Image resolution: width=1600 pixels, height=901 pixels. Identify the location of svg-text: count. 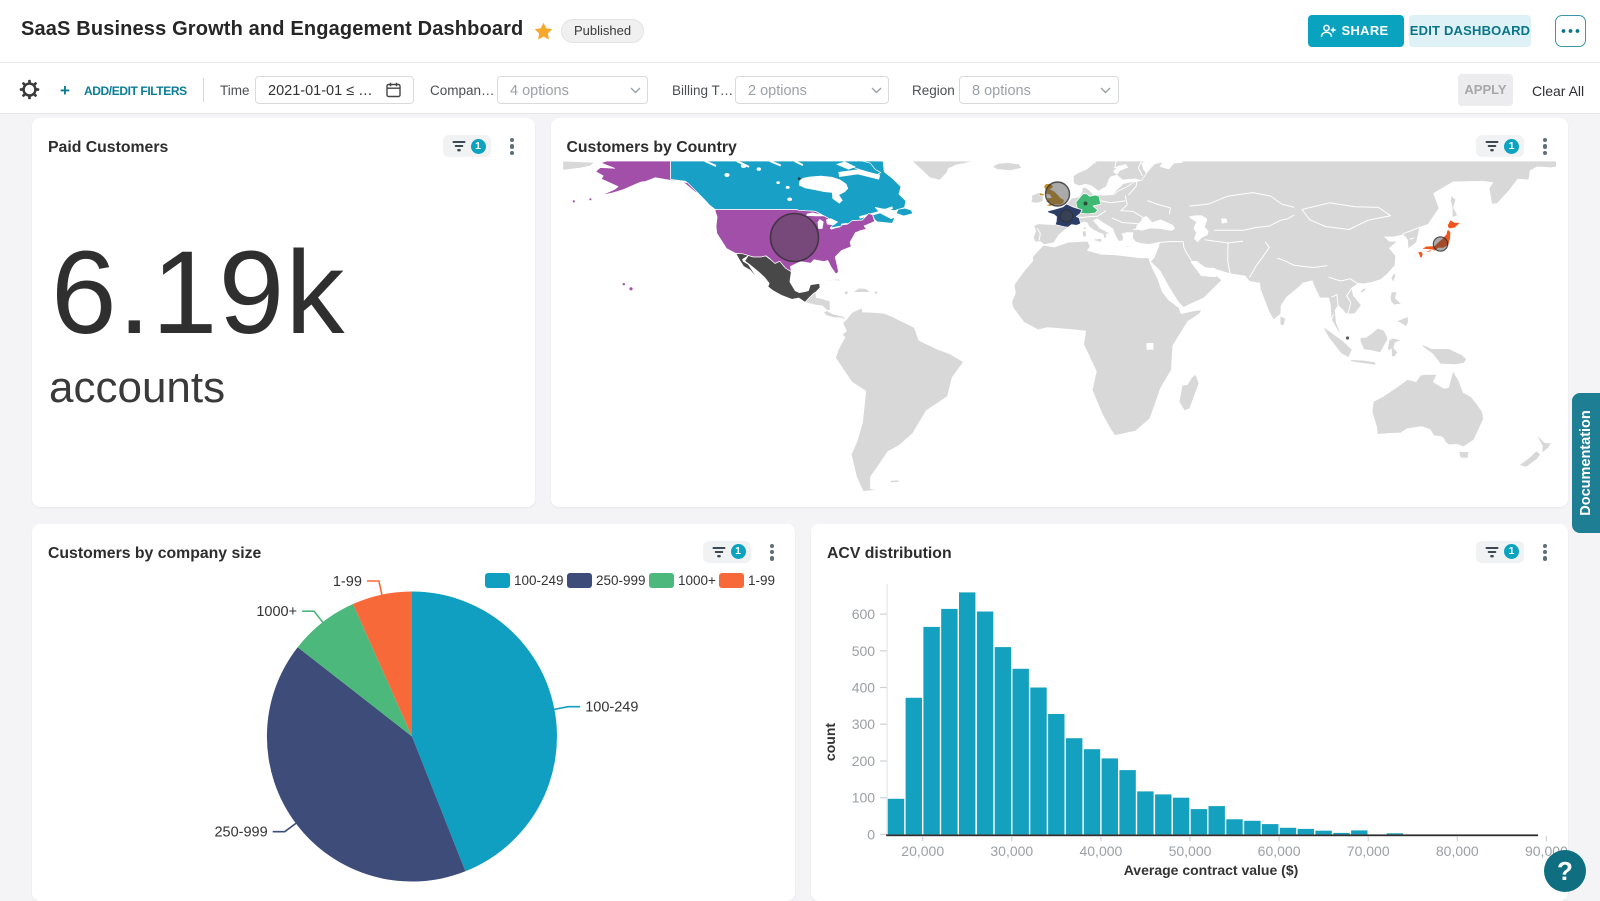
(830, 741).